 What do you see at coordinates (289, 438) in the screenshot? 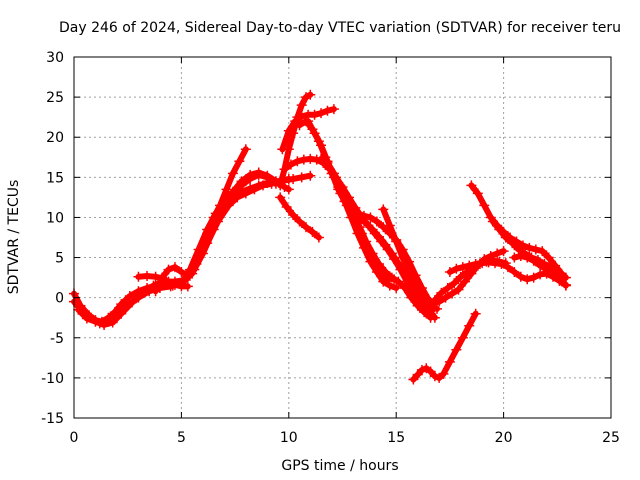
I see `x-tick-label: 10` at bounding box center [289, 438].